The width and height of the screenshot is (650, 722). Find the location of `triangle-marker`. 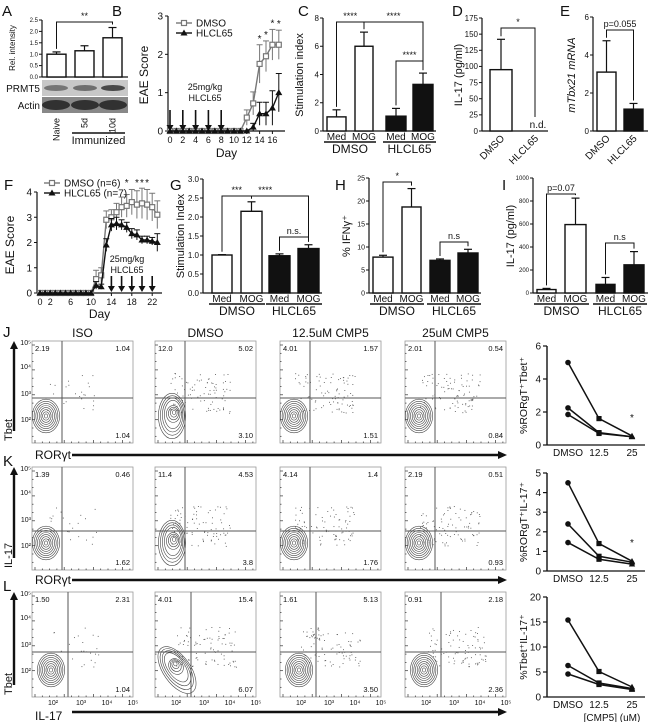

triangle-marker is located at coordinates (632, 689).